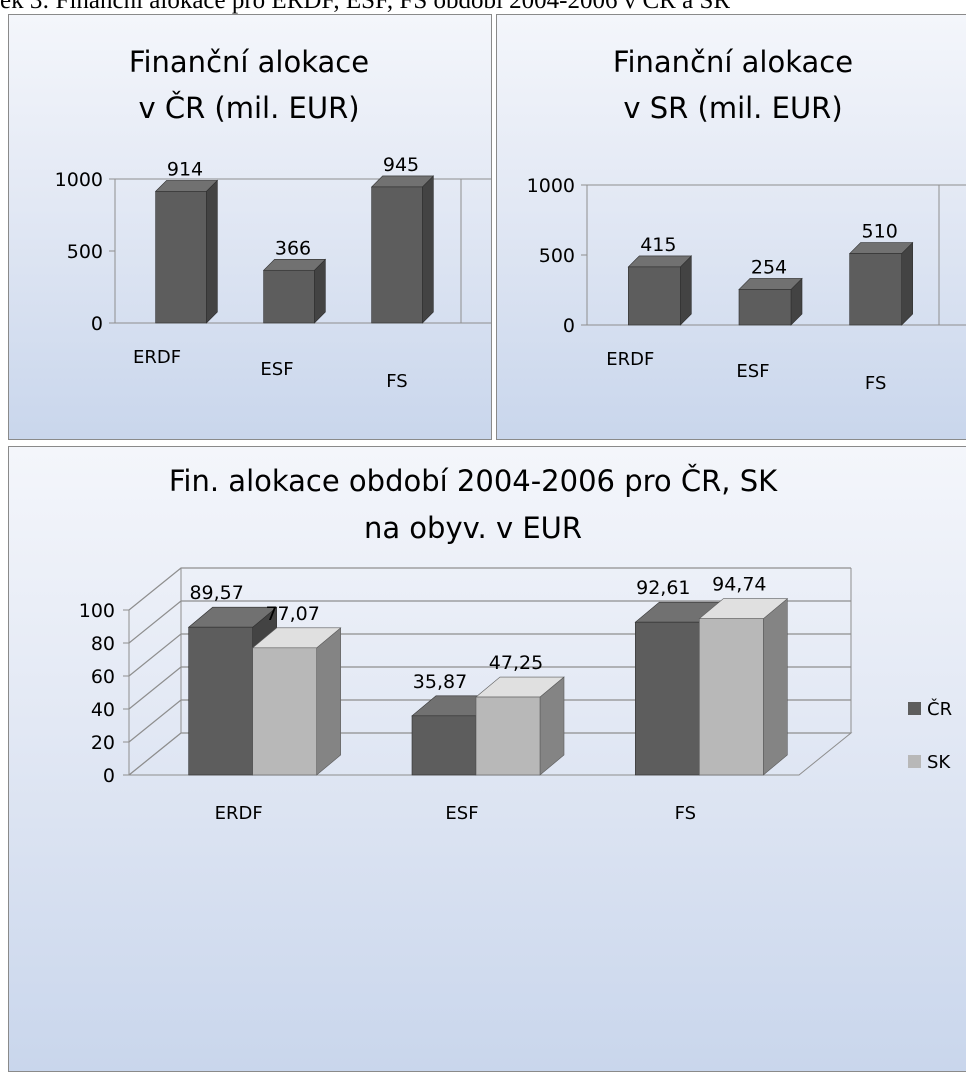 This screenshot has height=1072, width=966. Describe the element at coordinates (473, 481) in the screenshot. I see `chart-title-line-1: Fin. alokace období 2004-2006 pro ČR, SK` at that location.